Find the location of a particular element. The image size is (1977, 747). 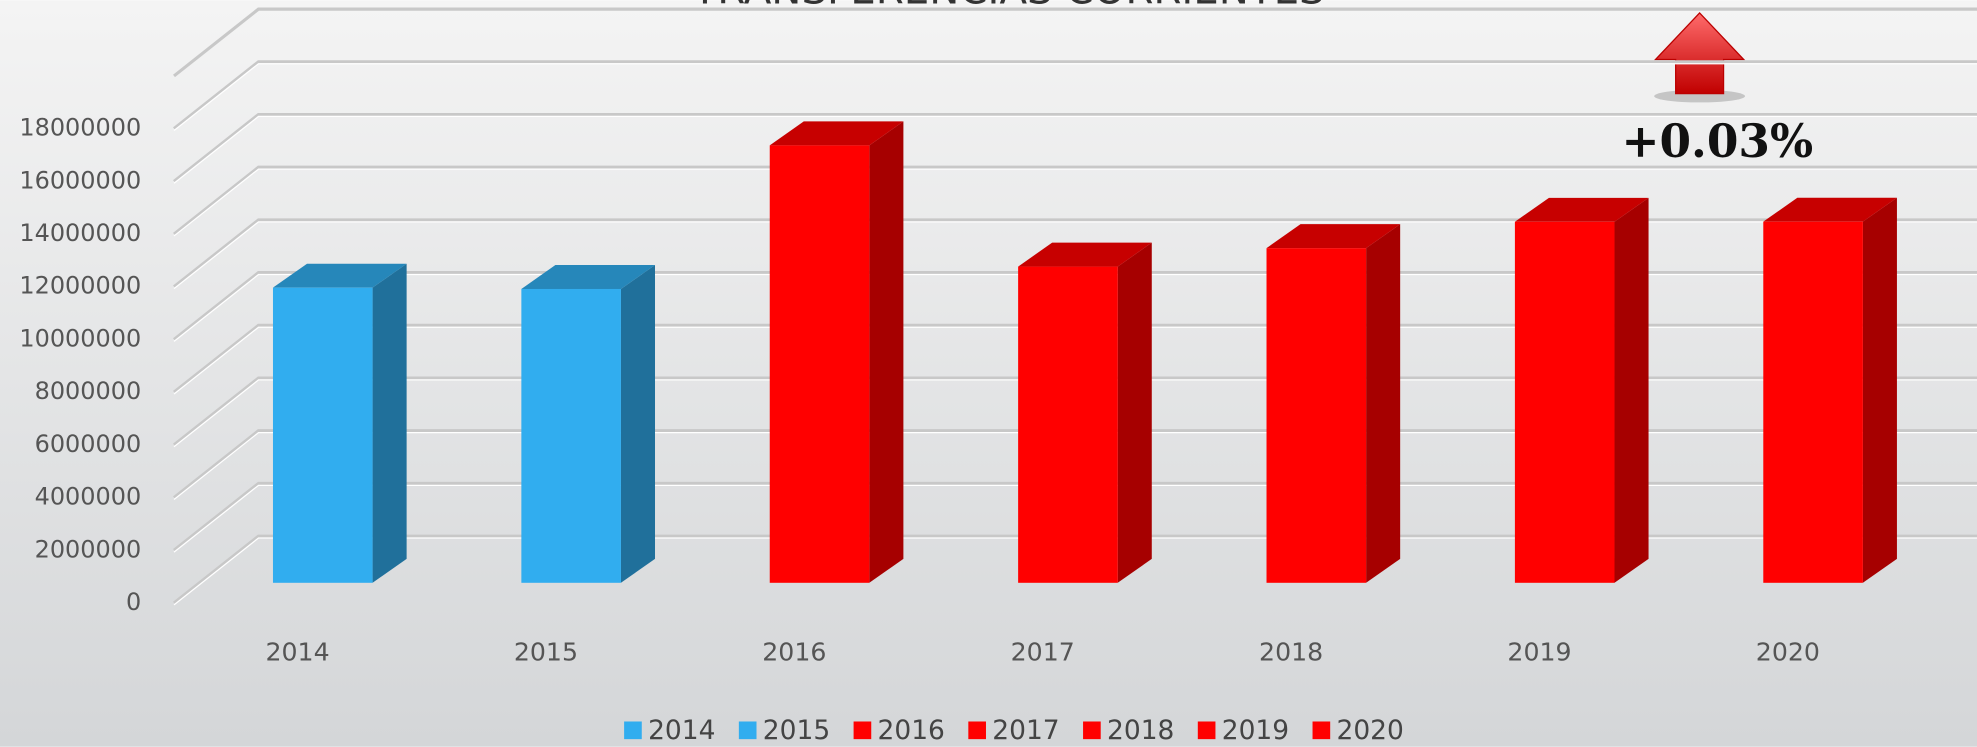

y-tick-label: 14000000 is located at coordinates (80, 233).